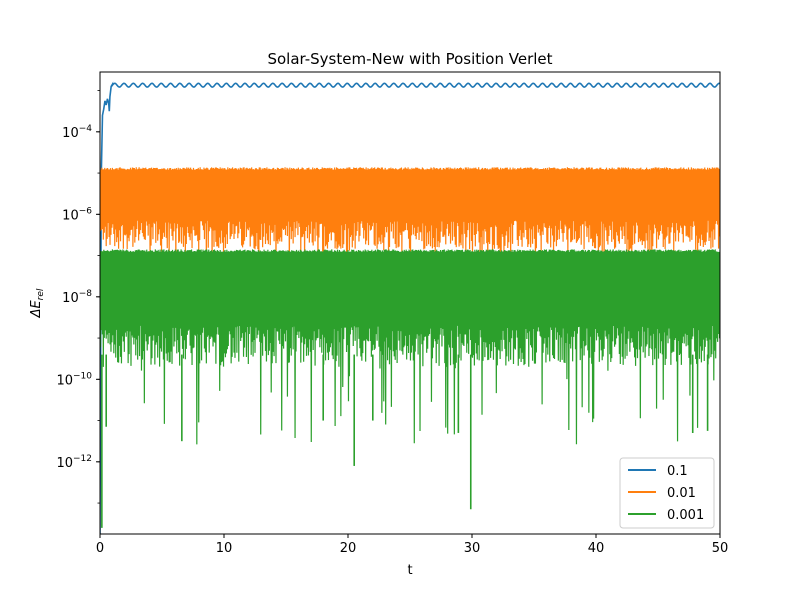  What do you see at coordinates (409, 59) in the screenshot?
I see `chart-title: Solar-System-New with Position Verlet` at bounding box center [409, 59].